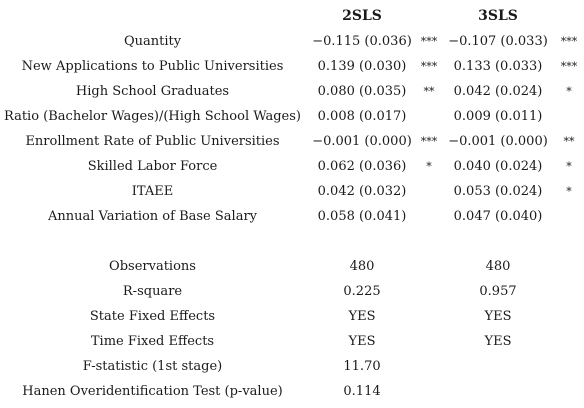 The width and height of the screenshot is (584, 408). What do you see at coordinates (152, 291) in the screenshot?
I see `stat-label: R-square` at bounding box center [152, 291].